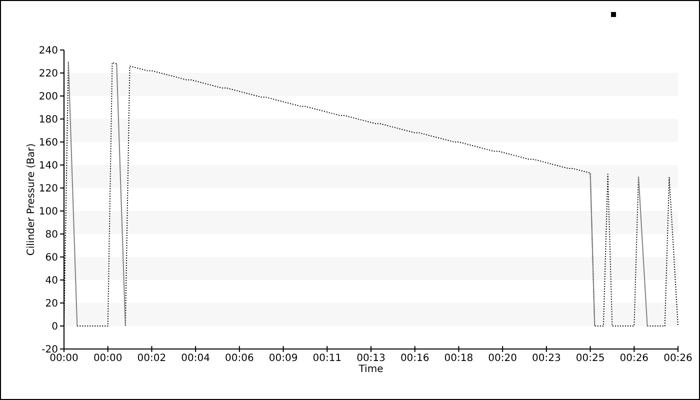 Image resolution: width=700 pixels, height=400 pixels. I want to click on y-tick-label: 240, so click(48, 51).